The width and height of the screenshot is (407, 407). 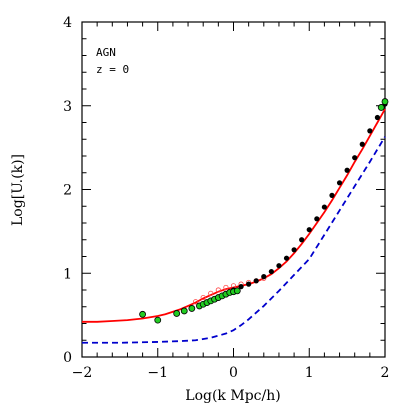 What do you see at coordinates (18, 190) in the screenshot?
I see `y-axis-label: Log[U.(k)]` at bounding box center [18, 190].